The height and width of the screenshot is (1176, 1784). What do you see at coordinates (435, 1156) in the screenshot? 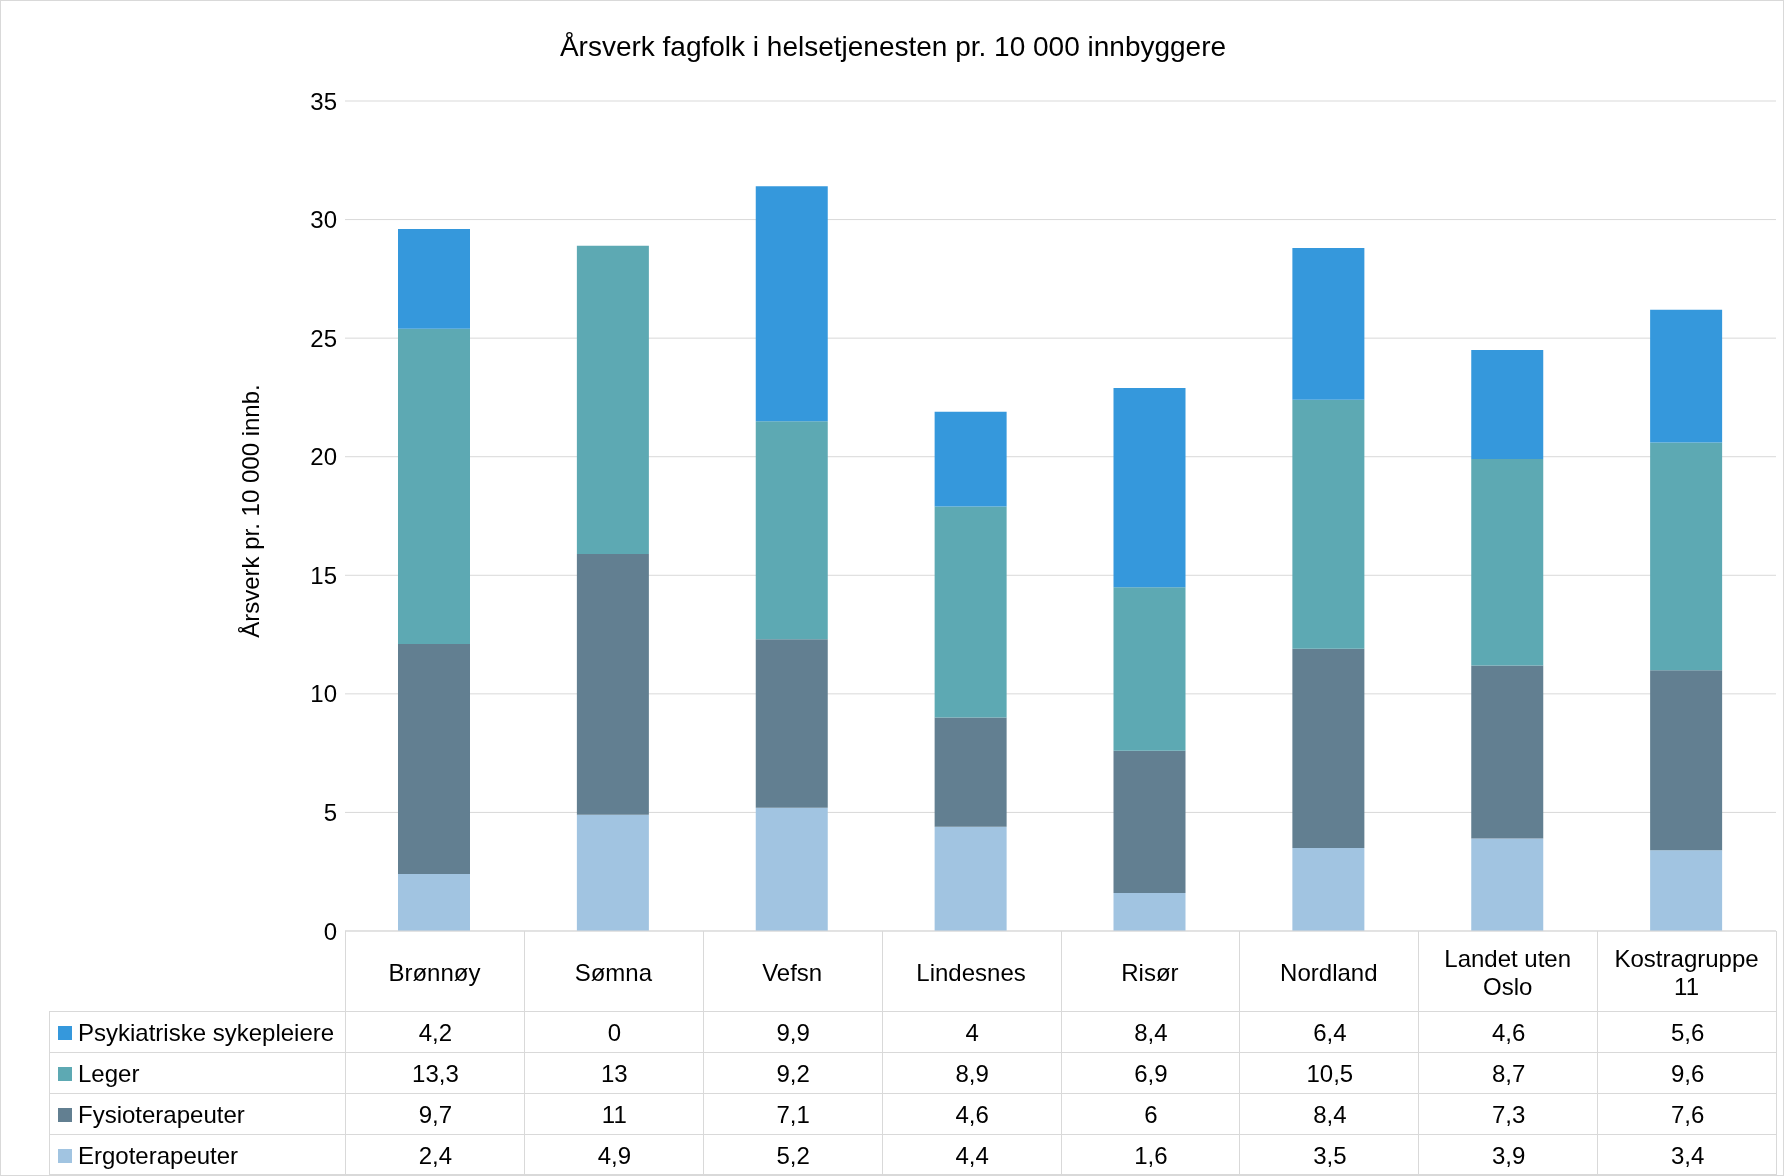
I see `data-label: 2,4` at bounding box center [435, 1156].